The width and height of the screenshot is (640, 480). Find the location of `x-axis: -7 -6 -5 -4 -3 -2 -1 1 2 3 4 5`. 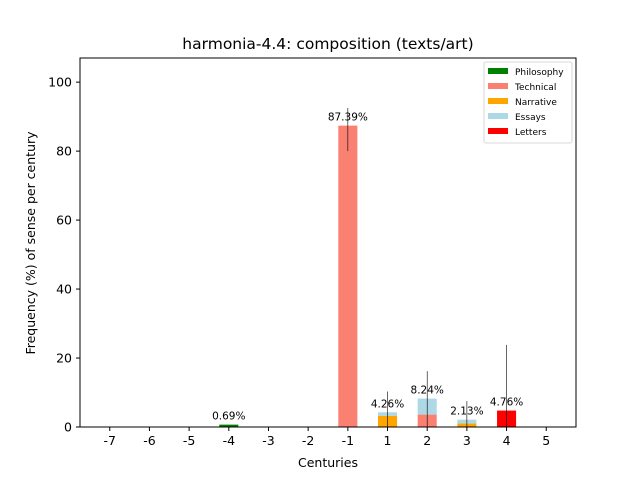

x-axis: -7 -6 -5 -4 -3 -2 -1 1 2 3 4 5 is located at coordinates (327, 437).